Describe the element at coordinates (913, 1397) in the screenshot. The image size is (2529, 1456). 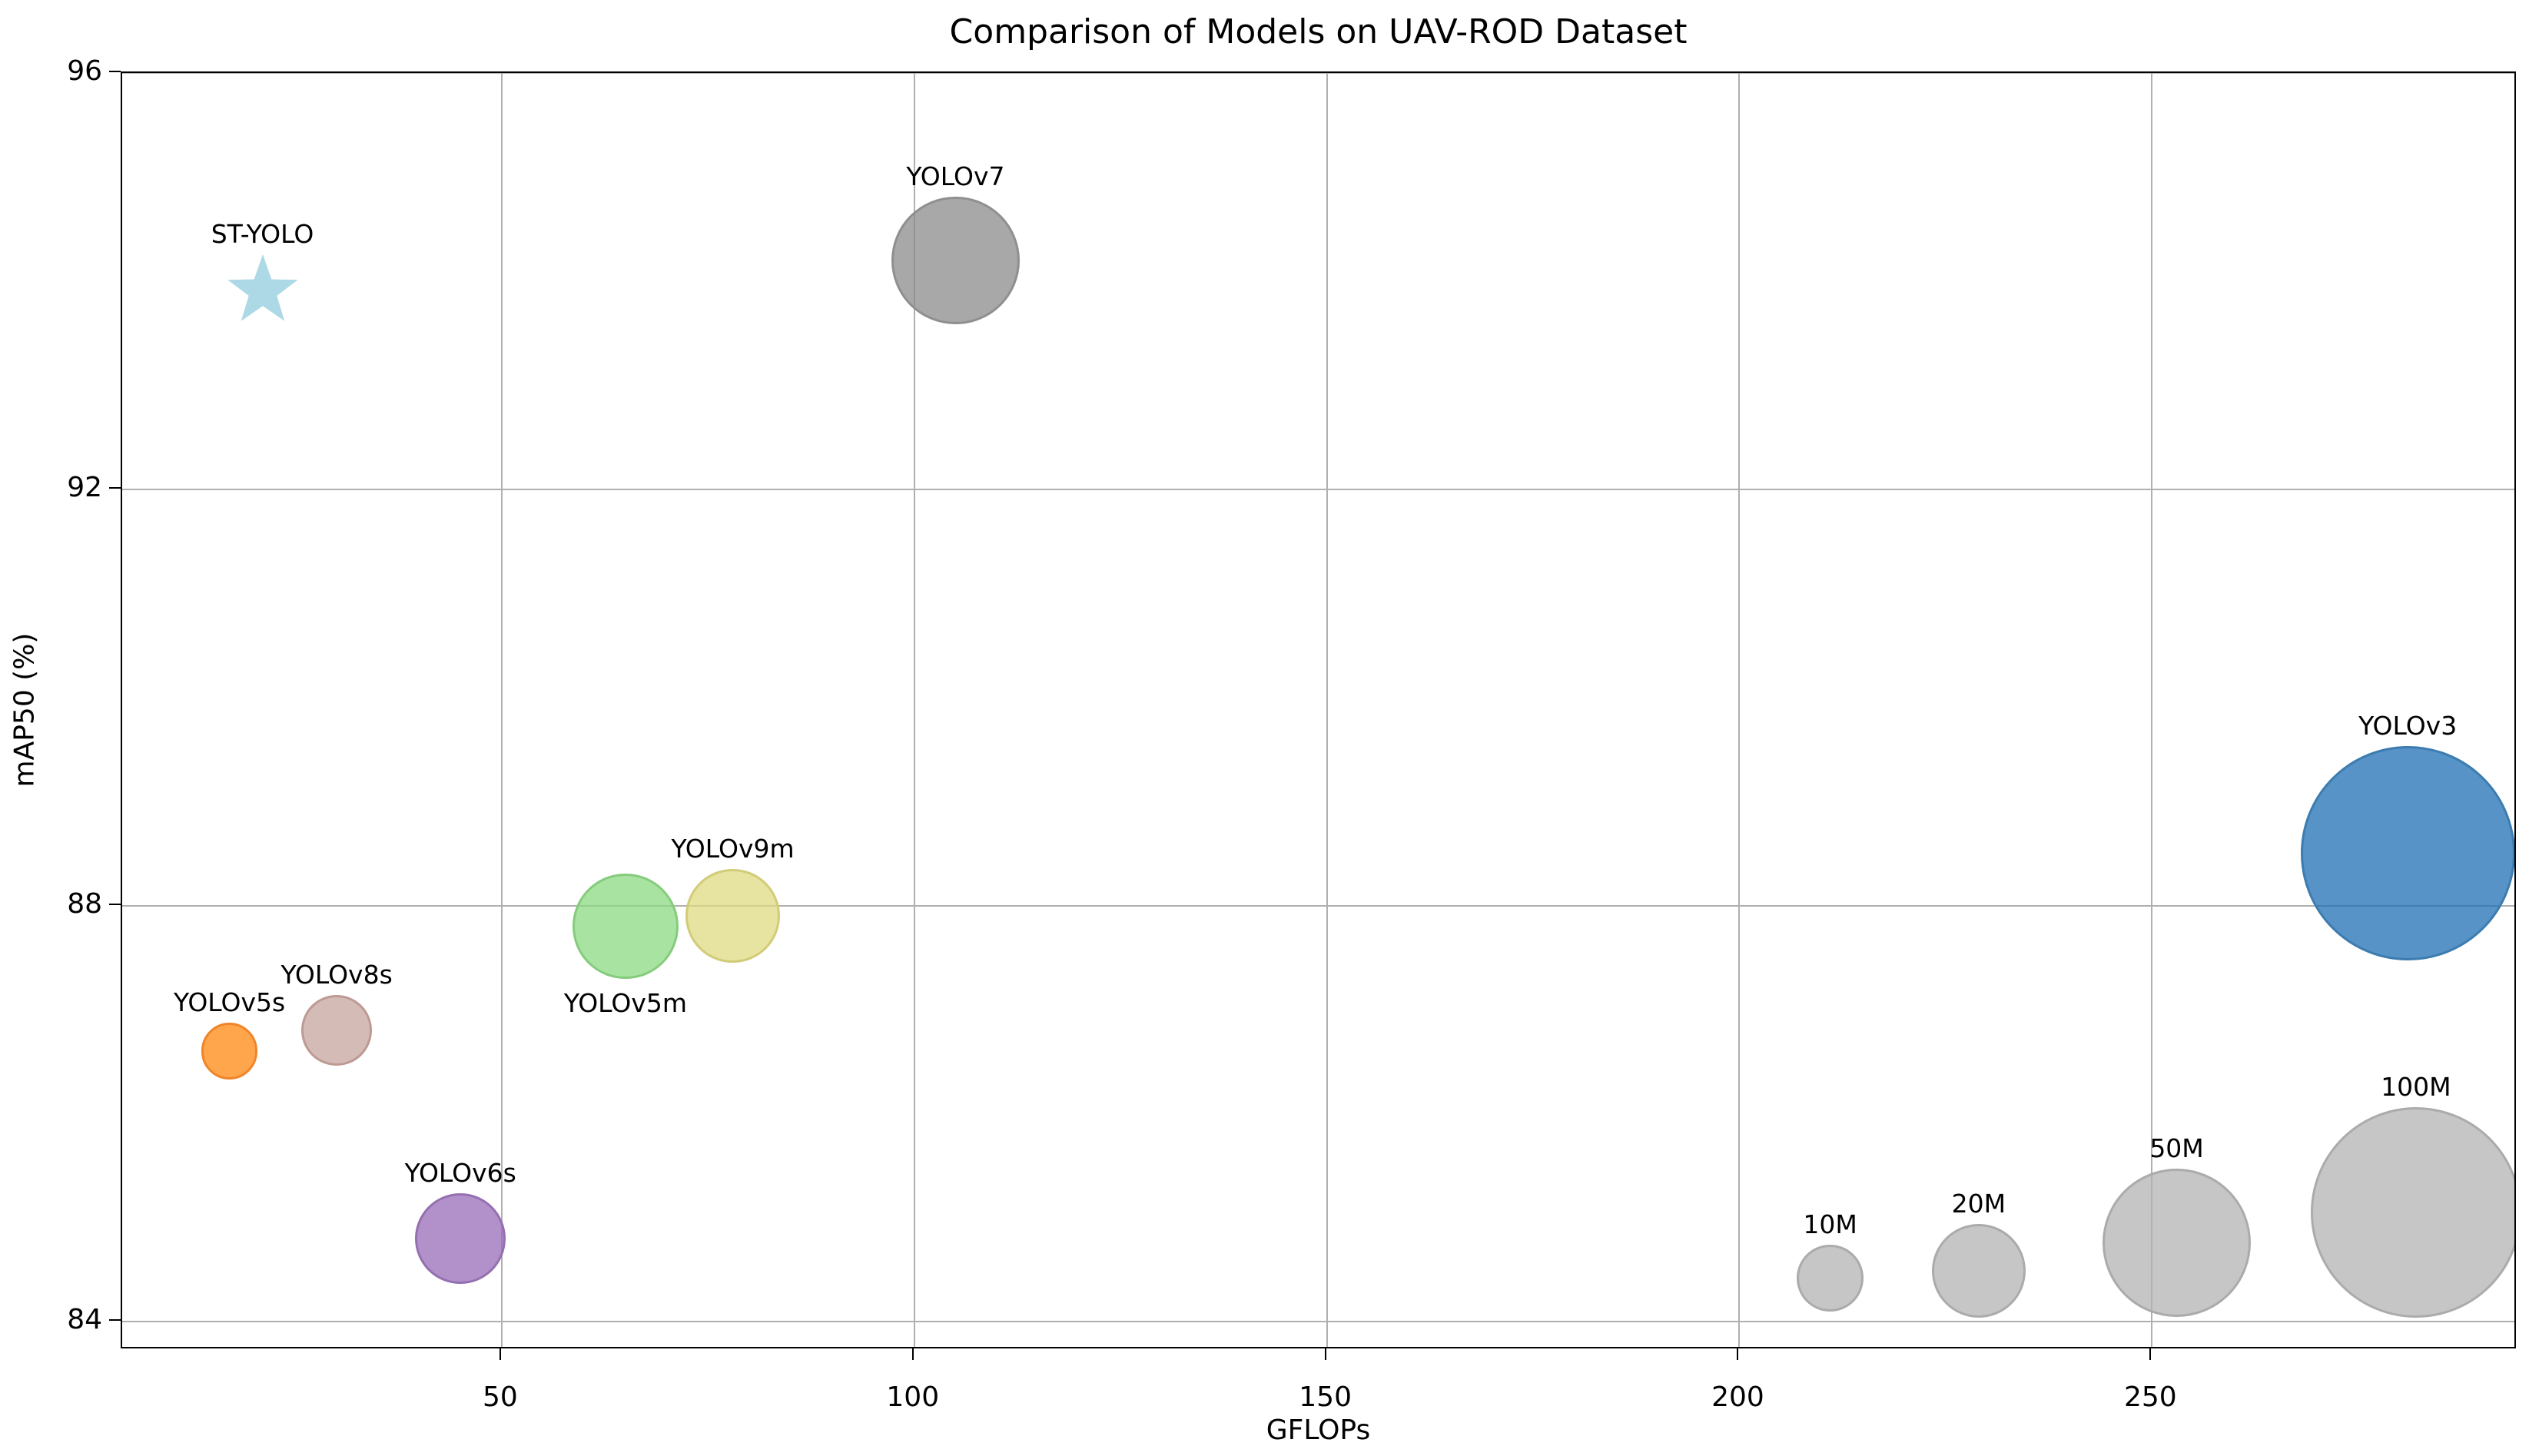
I see `x-tick-label: 100` at that location.